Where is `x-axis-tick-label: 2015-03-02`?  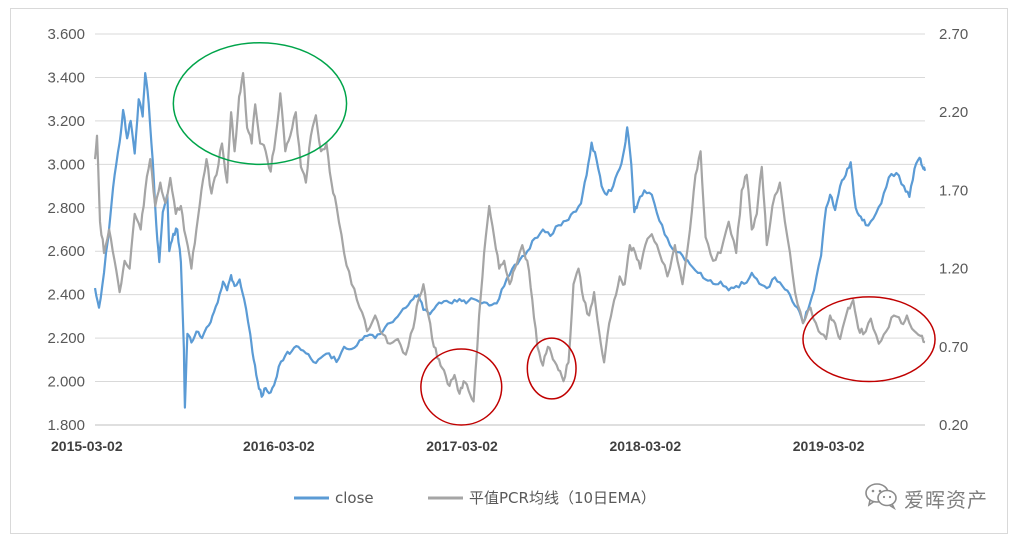 x-axis-tick-label: 2015-03-02 is located at coordinates (87, 446).